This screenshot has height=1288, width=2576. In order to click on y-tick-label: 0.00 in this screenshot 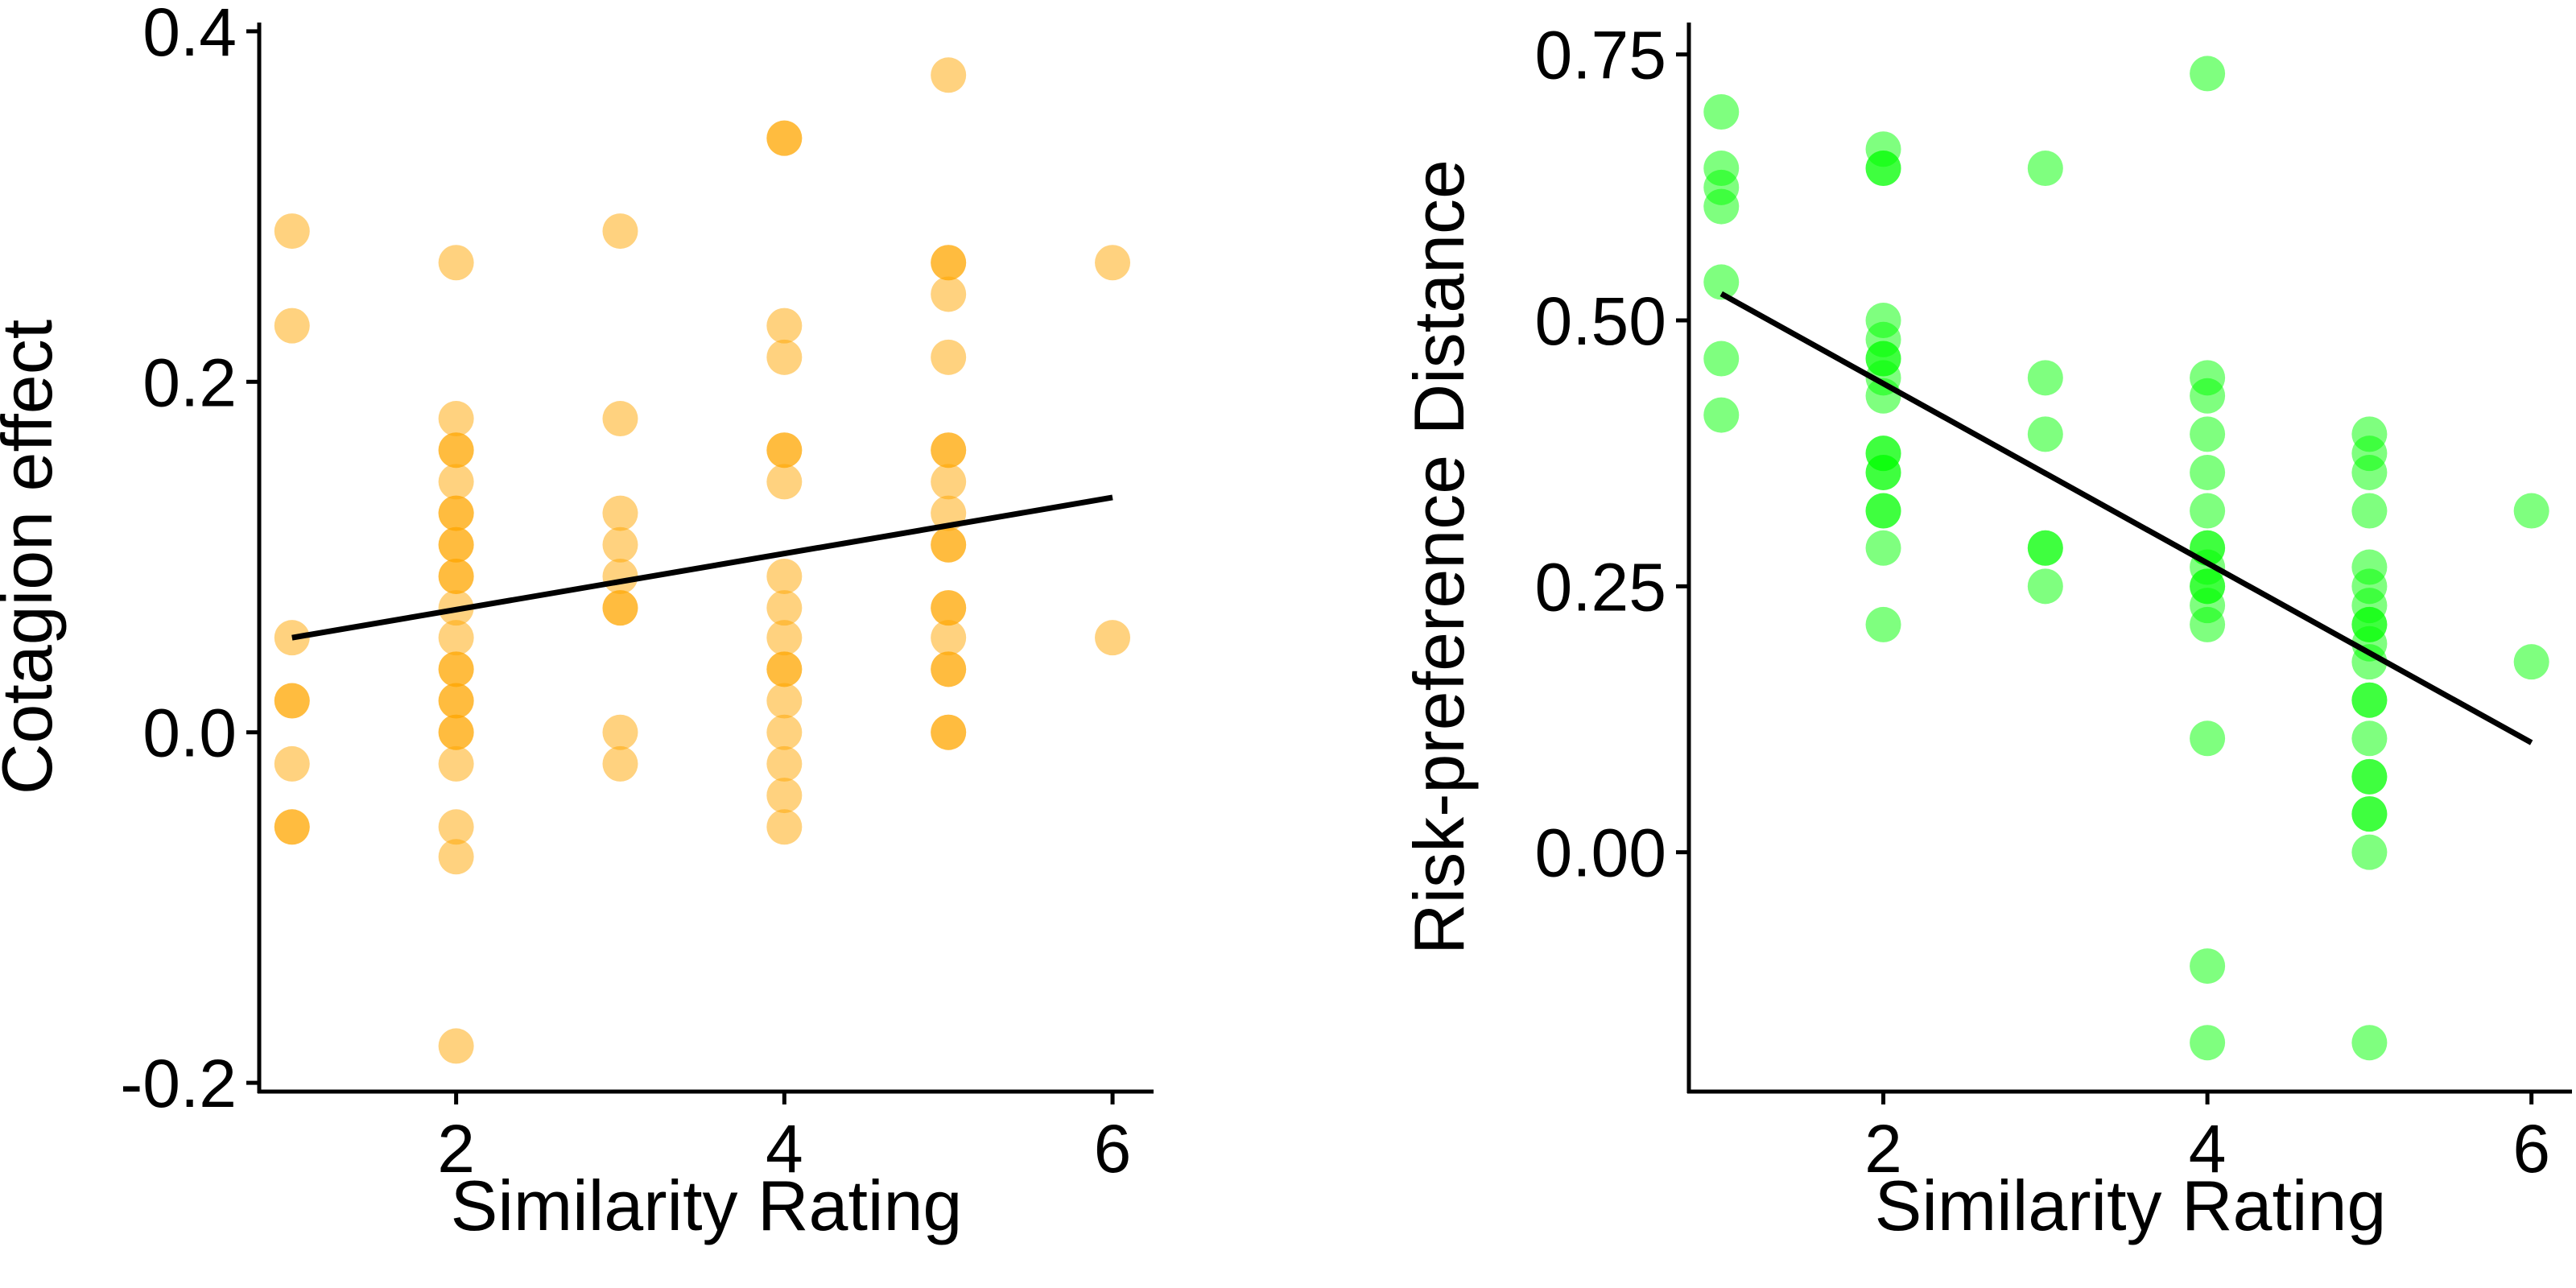, I will do `click(1601, 853)`.